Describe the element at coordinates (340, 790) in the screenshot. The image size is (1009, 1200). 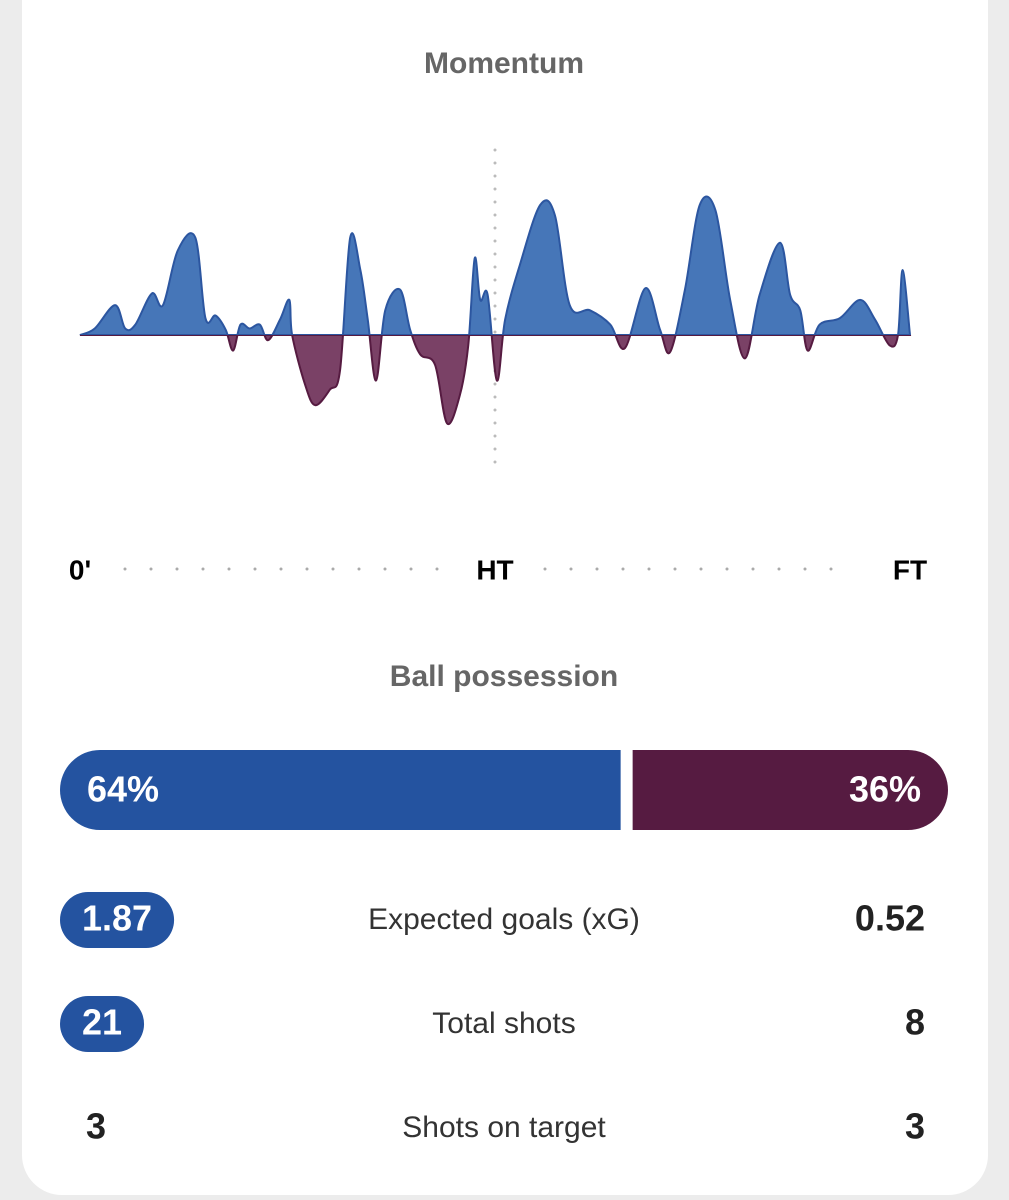
I see `possession-home-bar` at that location.